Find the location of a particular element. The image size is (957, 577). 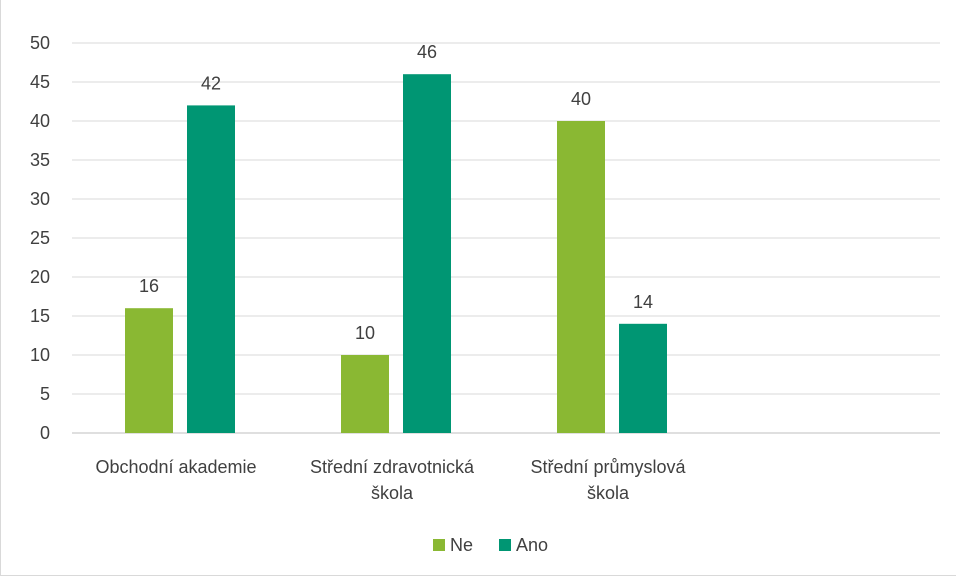

y-tick-label: 25 is located at coordinates (40, 238).